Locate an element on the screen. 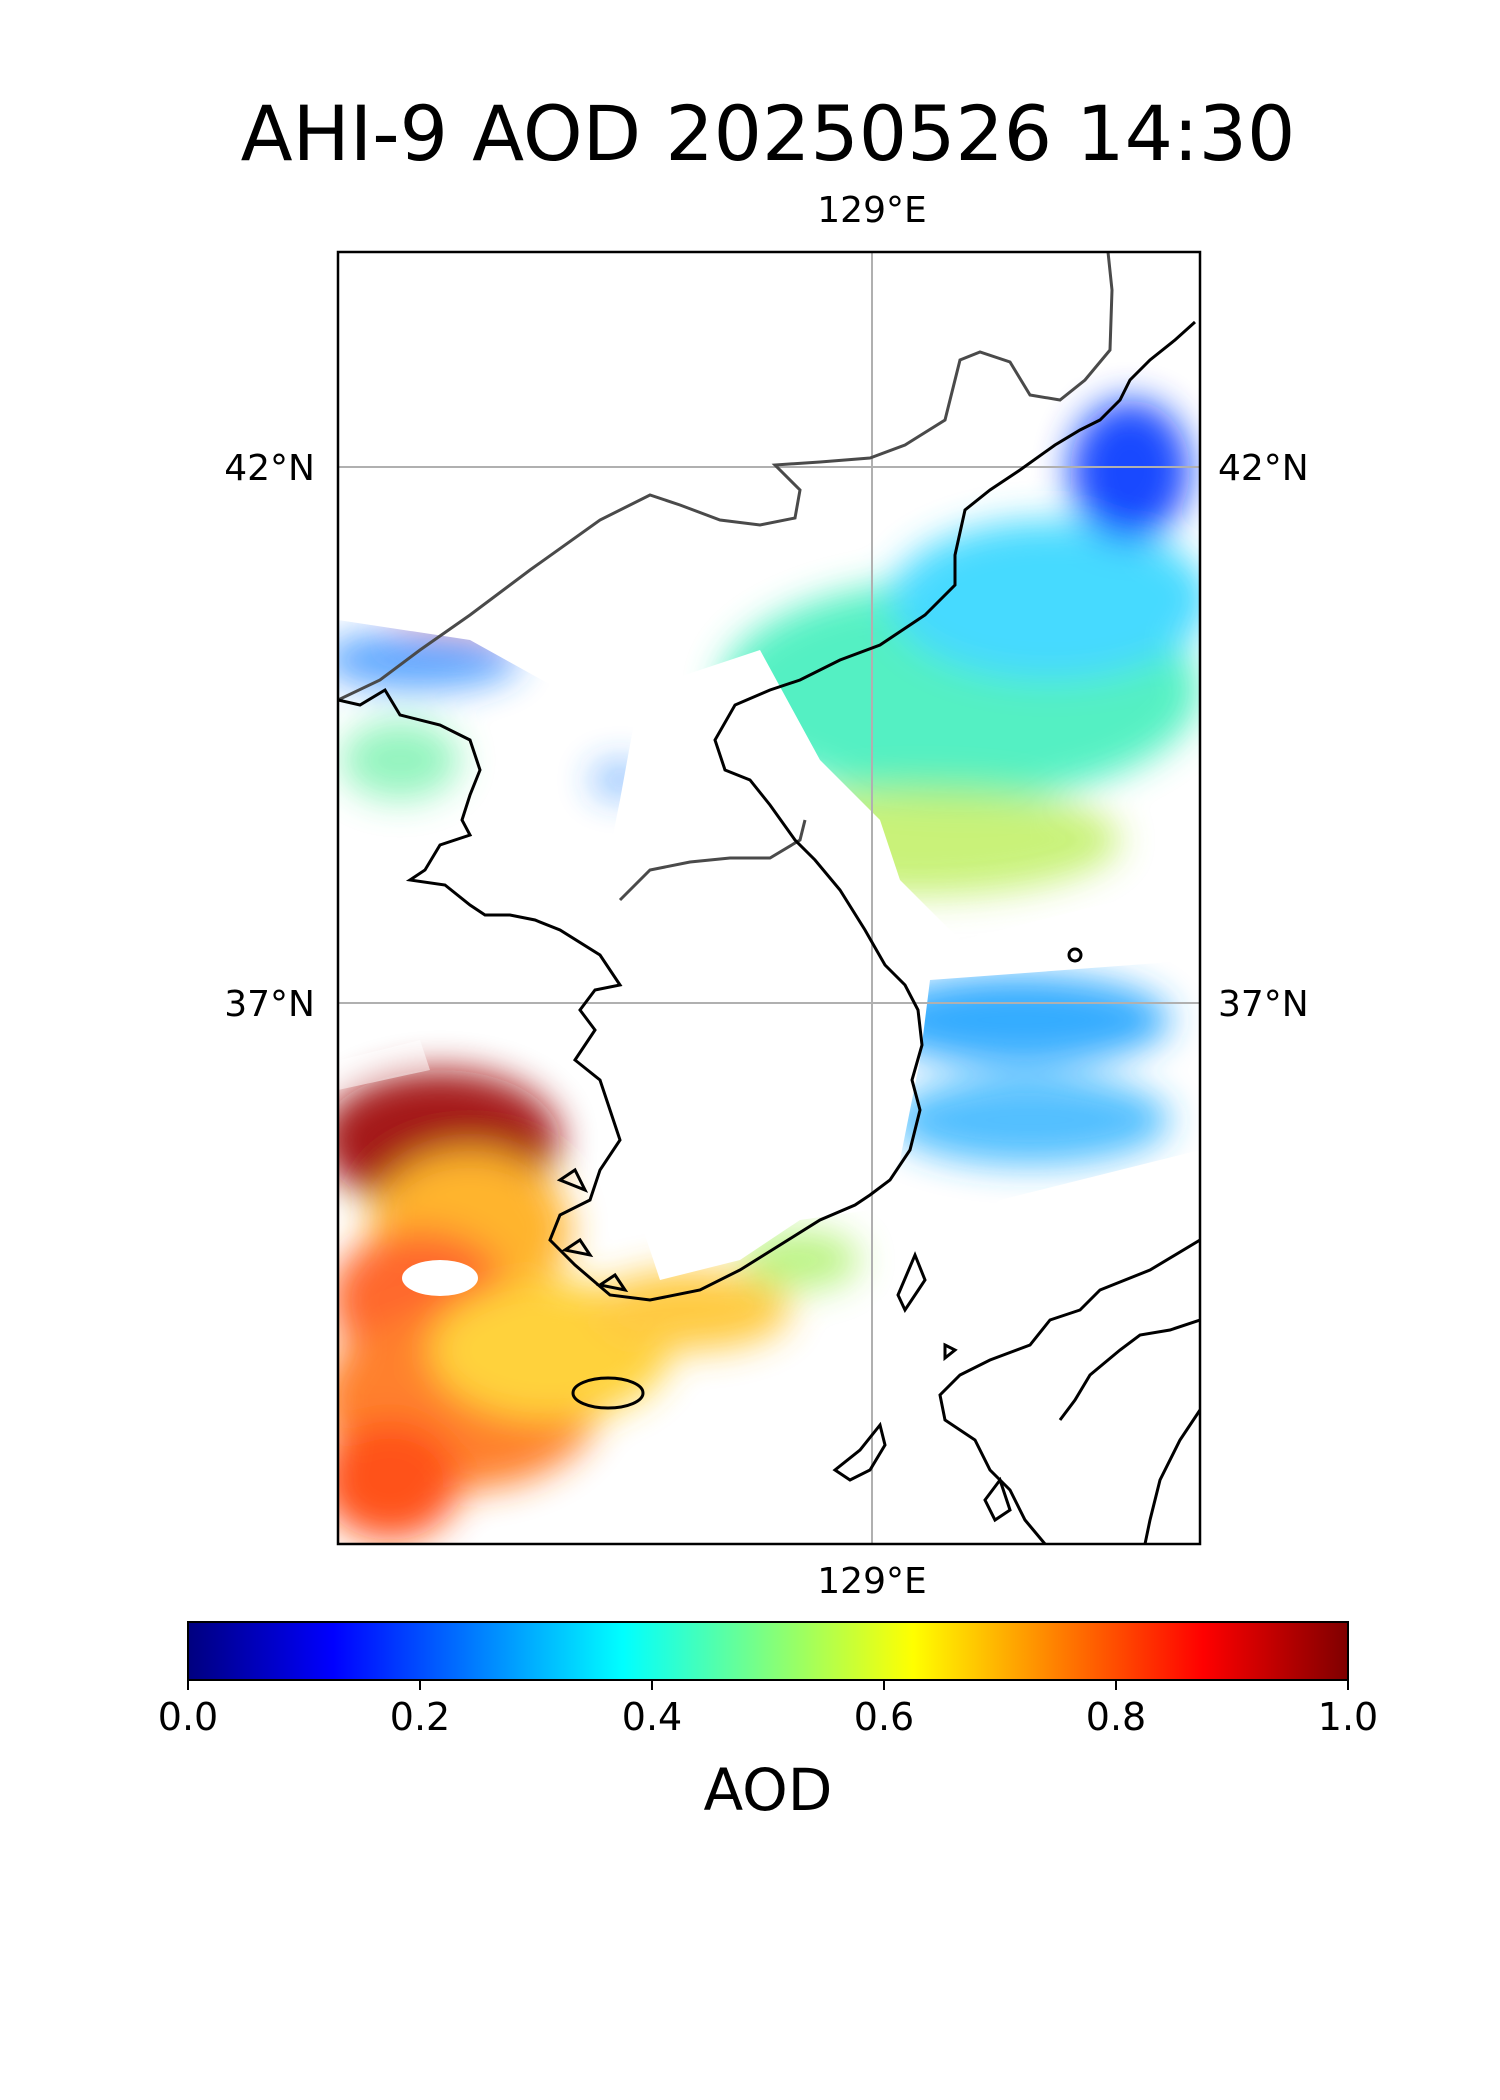 The width and height of the screenshot is (1500, 2100). colorbar-tick-label: 1.0 is located at coordinates (1348, 1717).